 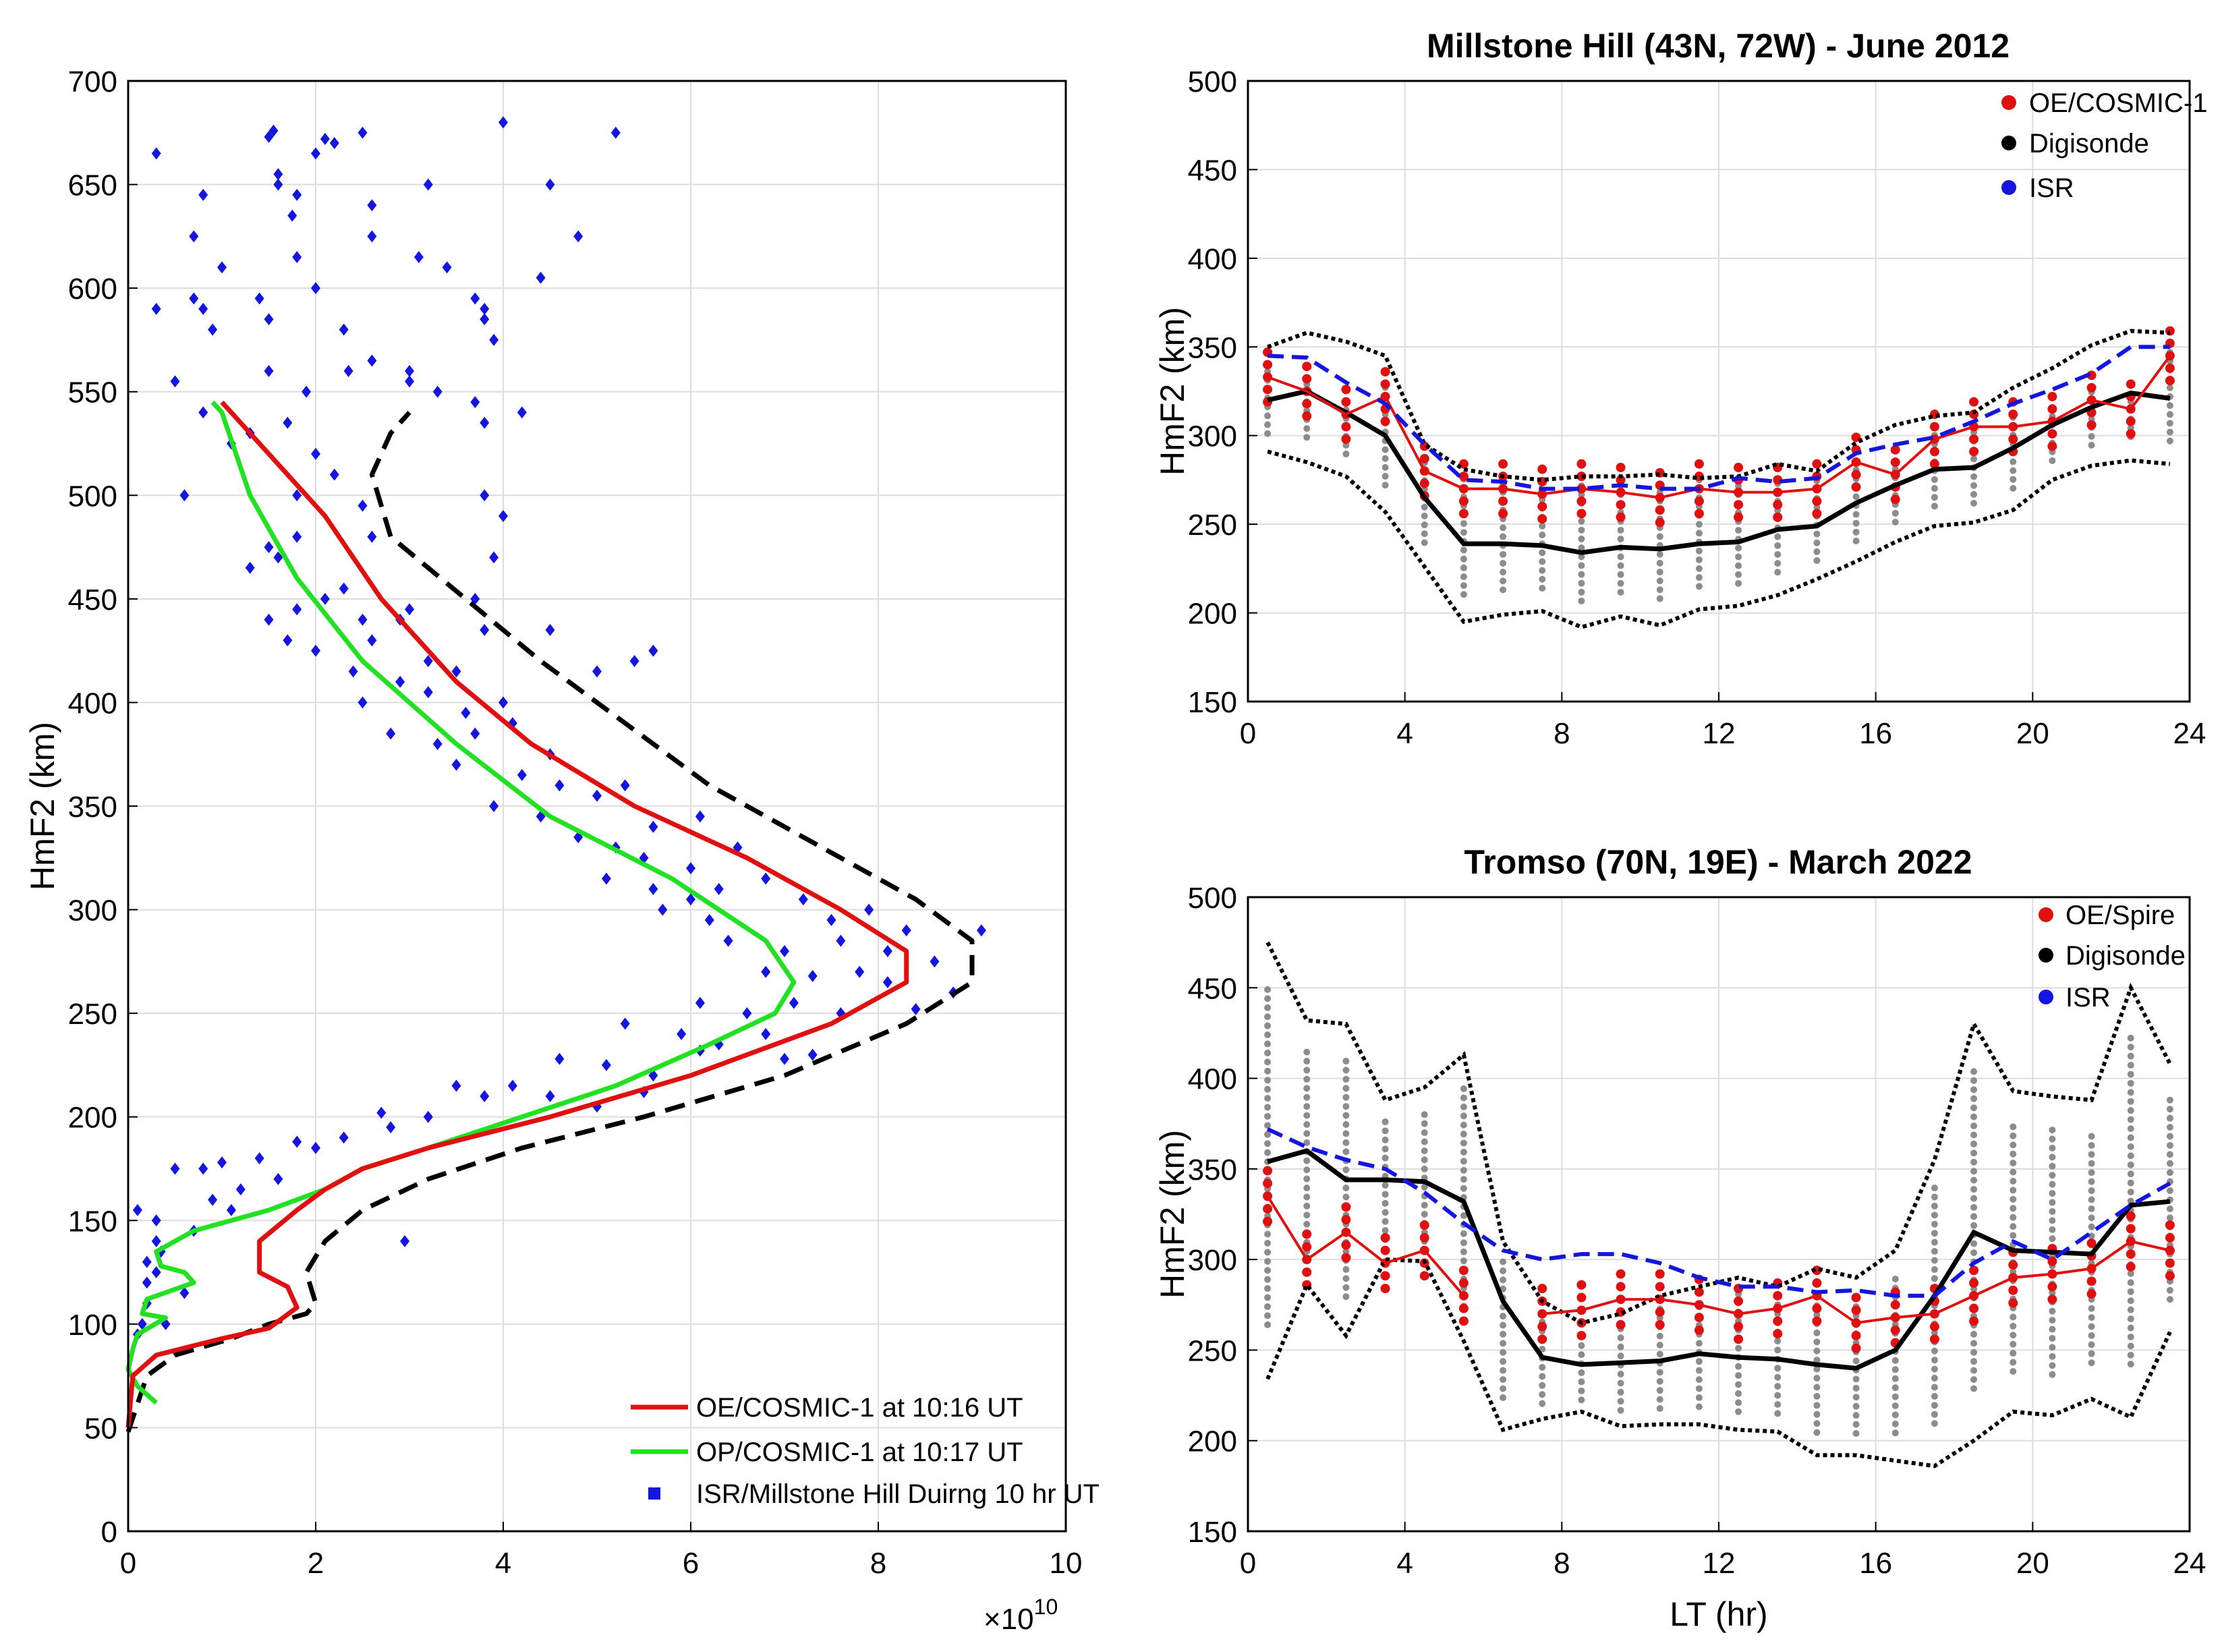 I want to click on profile-y-axis-label: HmF2 (km), so click(x=42, y=806).